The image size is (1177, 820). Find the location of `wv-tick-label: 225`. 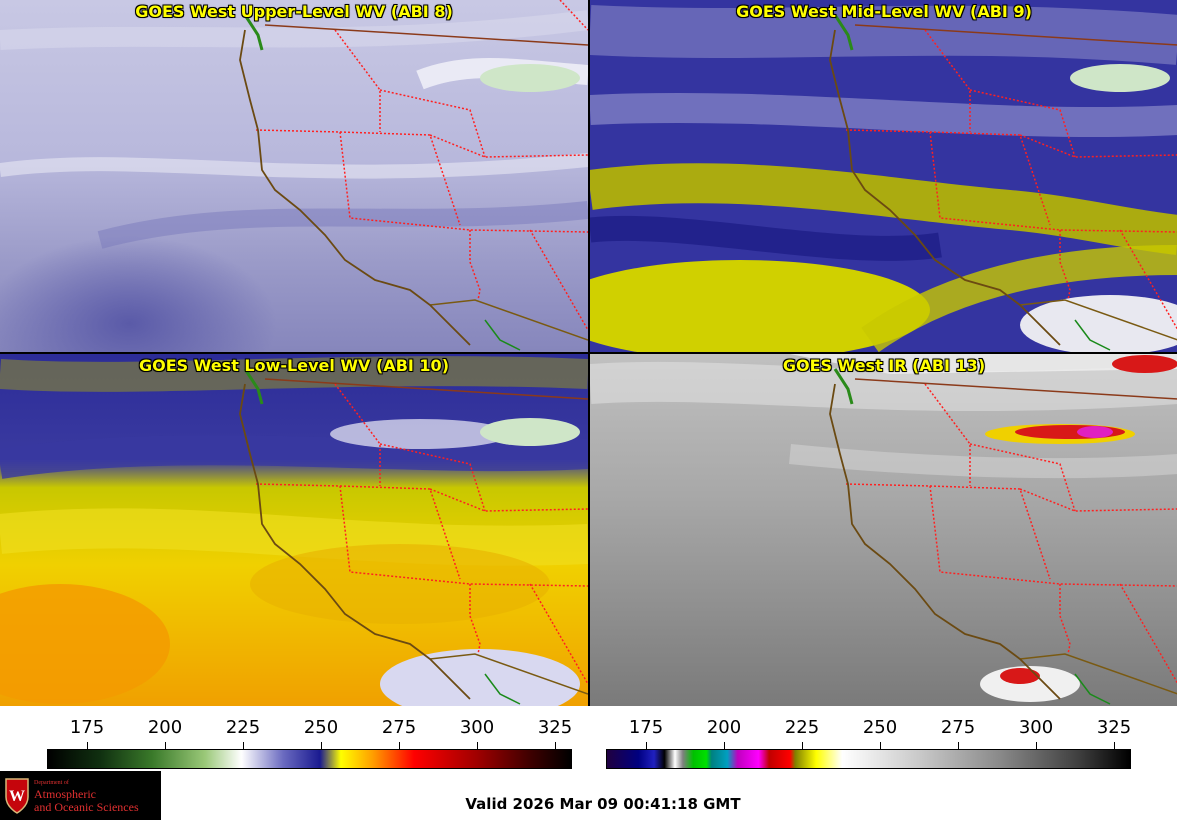

wv-tick-label: 225 is located at coordinates (243, 727).